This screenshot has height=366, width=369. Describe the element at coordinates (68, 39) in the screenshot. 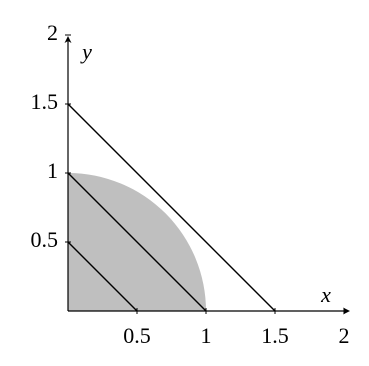

I see `y-axis-arrow` at that location.